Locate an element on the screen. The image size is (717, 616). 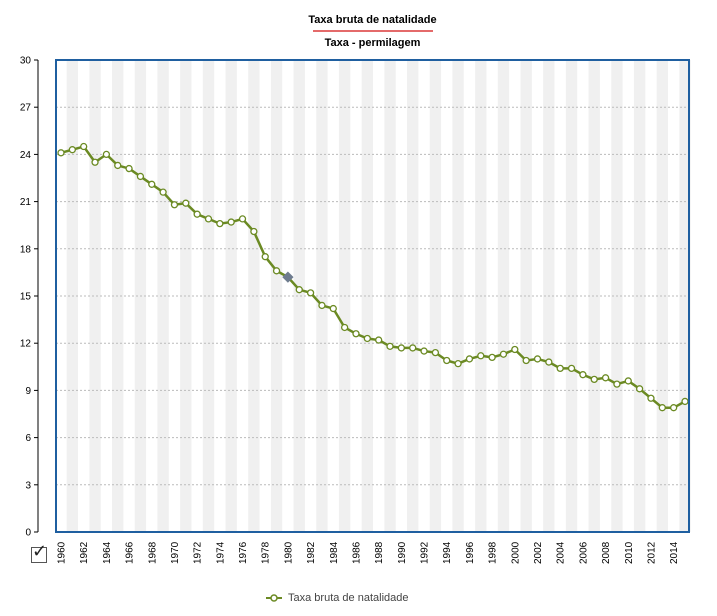
y-tick-label: 24 is located at coordinates (26, 155).